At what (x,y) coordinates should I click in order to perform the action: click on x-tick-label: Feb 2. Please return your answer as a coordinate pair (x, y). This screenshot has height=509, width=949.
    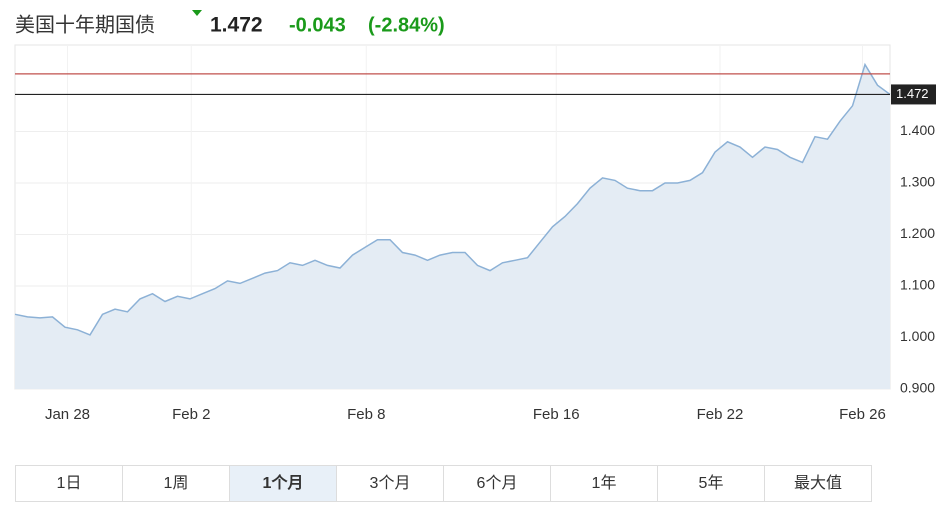
    Looking at the image, I should click on (191, 414).